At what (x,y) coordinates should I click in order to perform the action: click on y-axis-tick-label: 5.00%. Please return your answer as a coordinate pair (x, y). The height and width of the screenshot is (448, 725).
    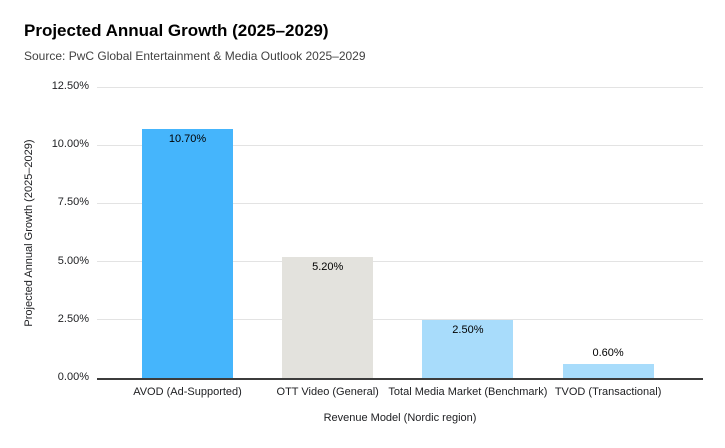
    Looking at the image, I should click on (73, 260).